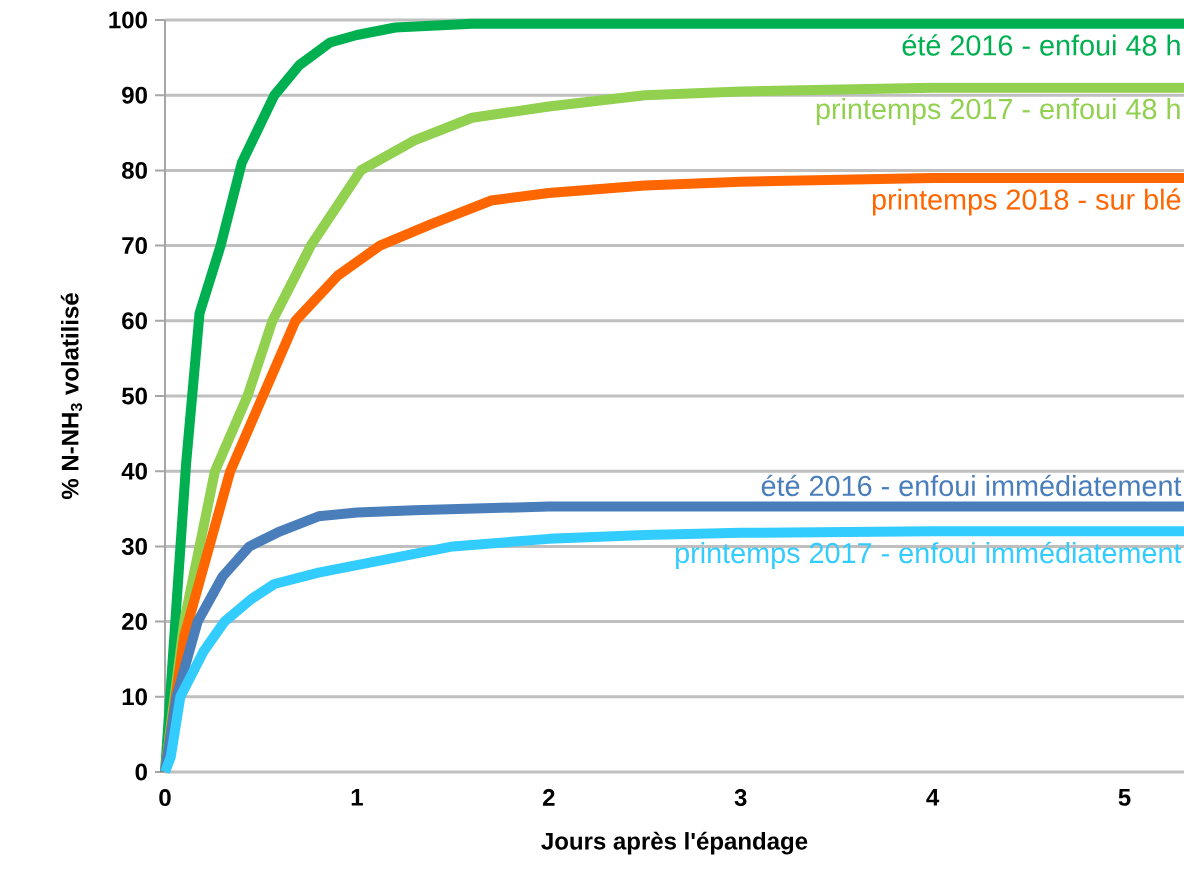 Image resolution: width=1184 pixels, height=894 pixels. What do you see at coordinates (134, 546) in the screenshot?
I see `y-tick-label: 30` at bounding box center [134, 546].